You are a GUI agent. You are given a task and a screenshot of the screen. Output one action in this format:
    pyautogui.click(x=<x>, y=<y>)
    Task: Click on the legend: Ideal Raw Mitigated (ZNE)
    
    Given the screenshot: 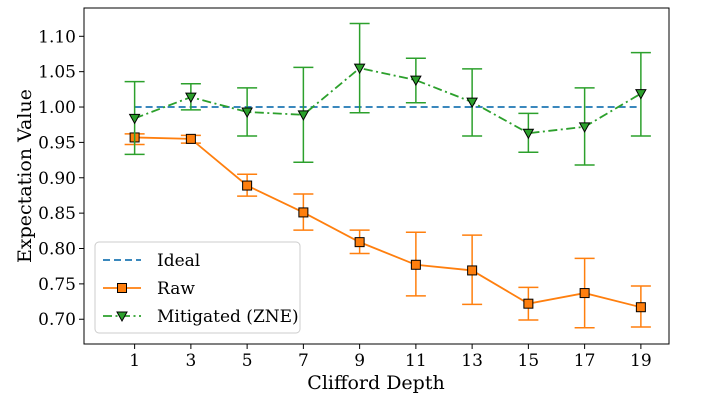 What is the action you would take?
    pyautogui.click(x=197, y=287)
    